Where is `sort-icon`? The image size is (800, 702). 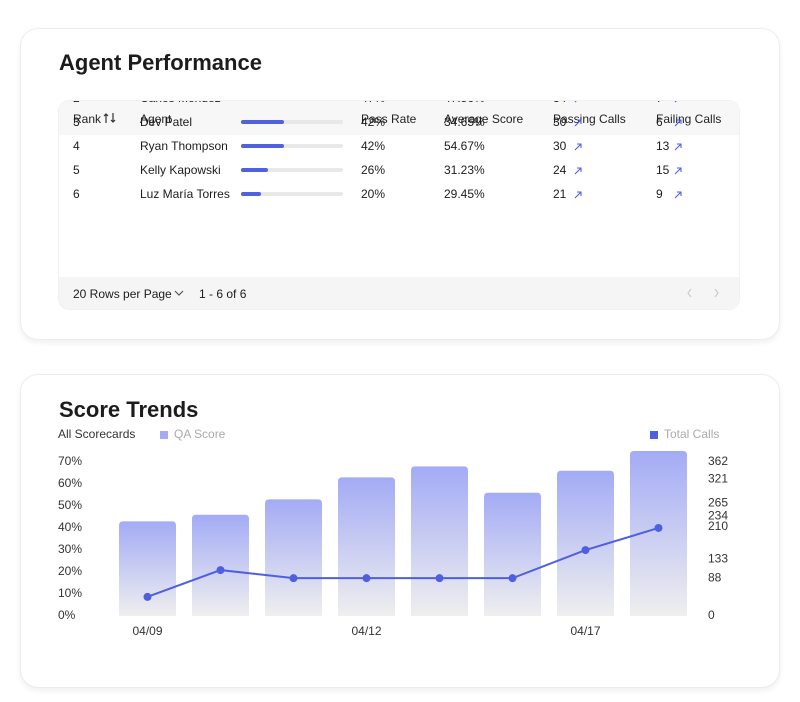 sort-icon is located at coordinates (110, 118).